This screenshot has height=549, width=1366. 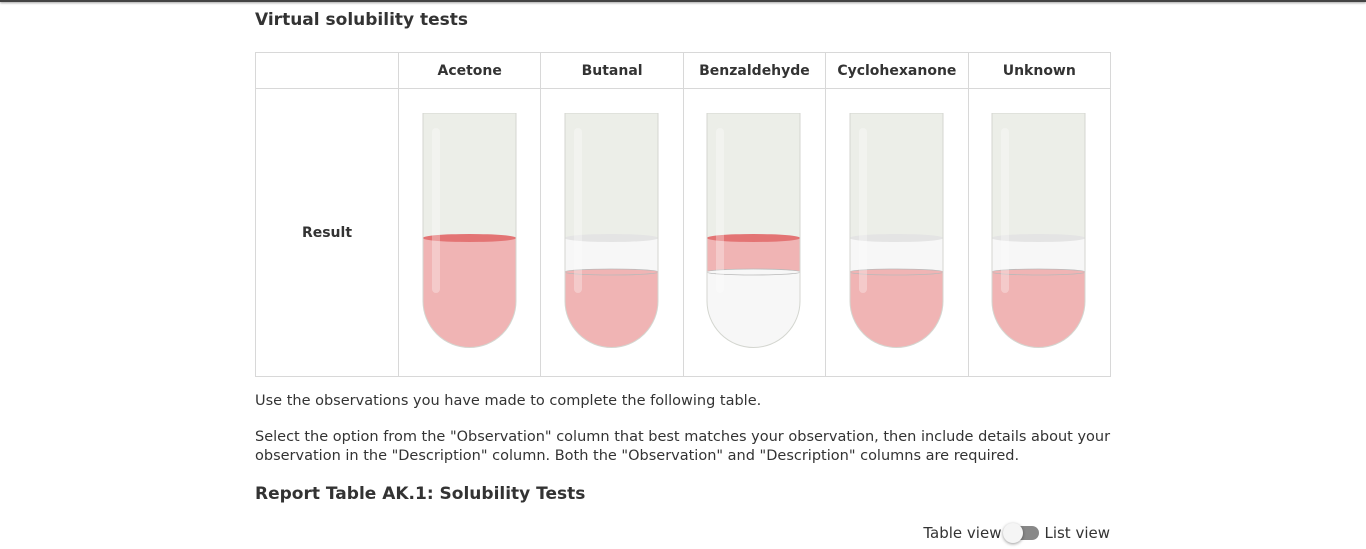 I want to click on report-title: Report Table AK.1: Solubility Tests, so click(x=420, y=494).